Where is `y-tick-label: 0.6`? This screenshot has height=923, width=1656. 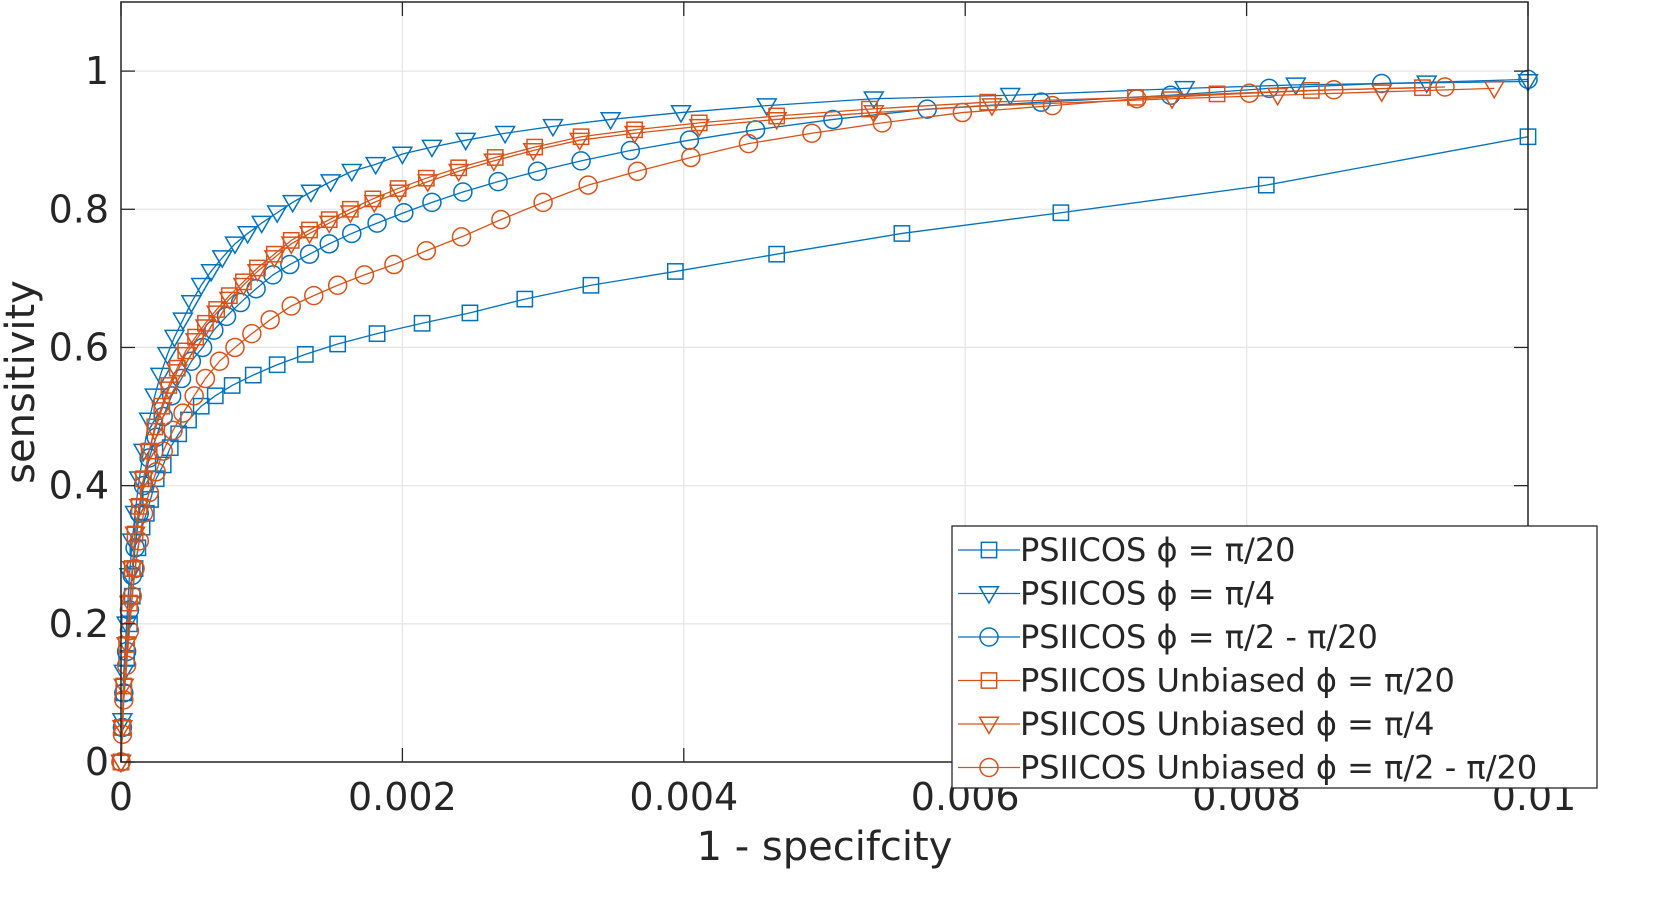
y-tick-label: 0.6 is located at coordinates (79, 347).